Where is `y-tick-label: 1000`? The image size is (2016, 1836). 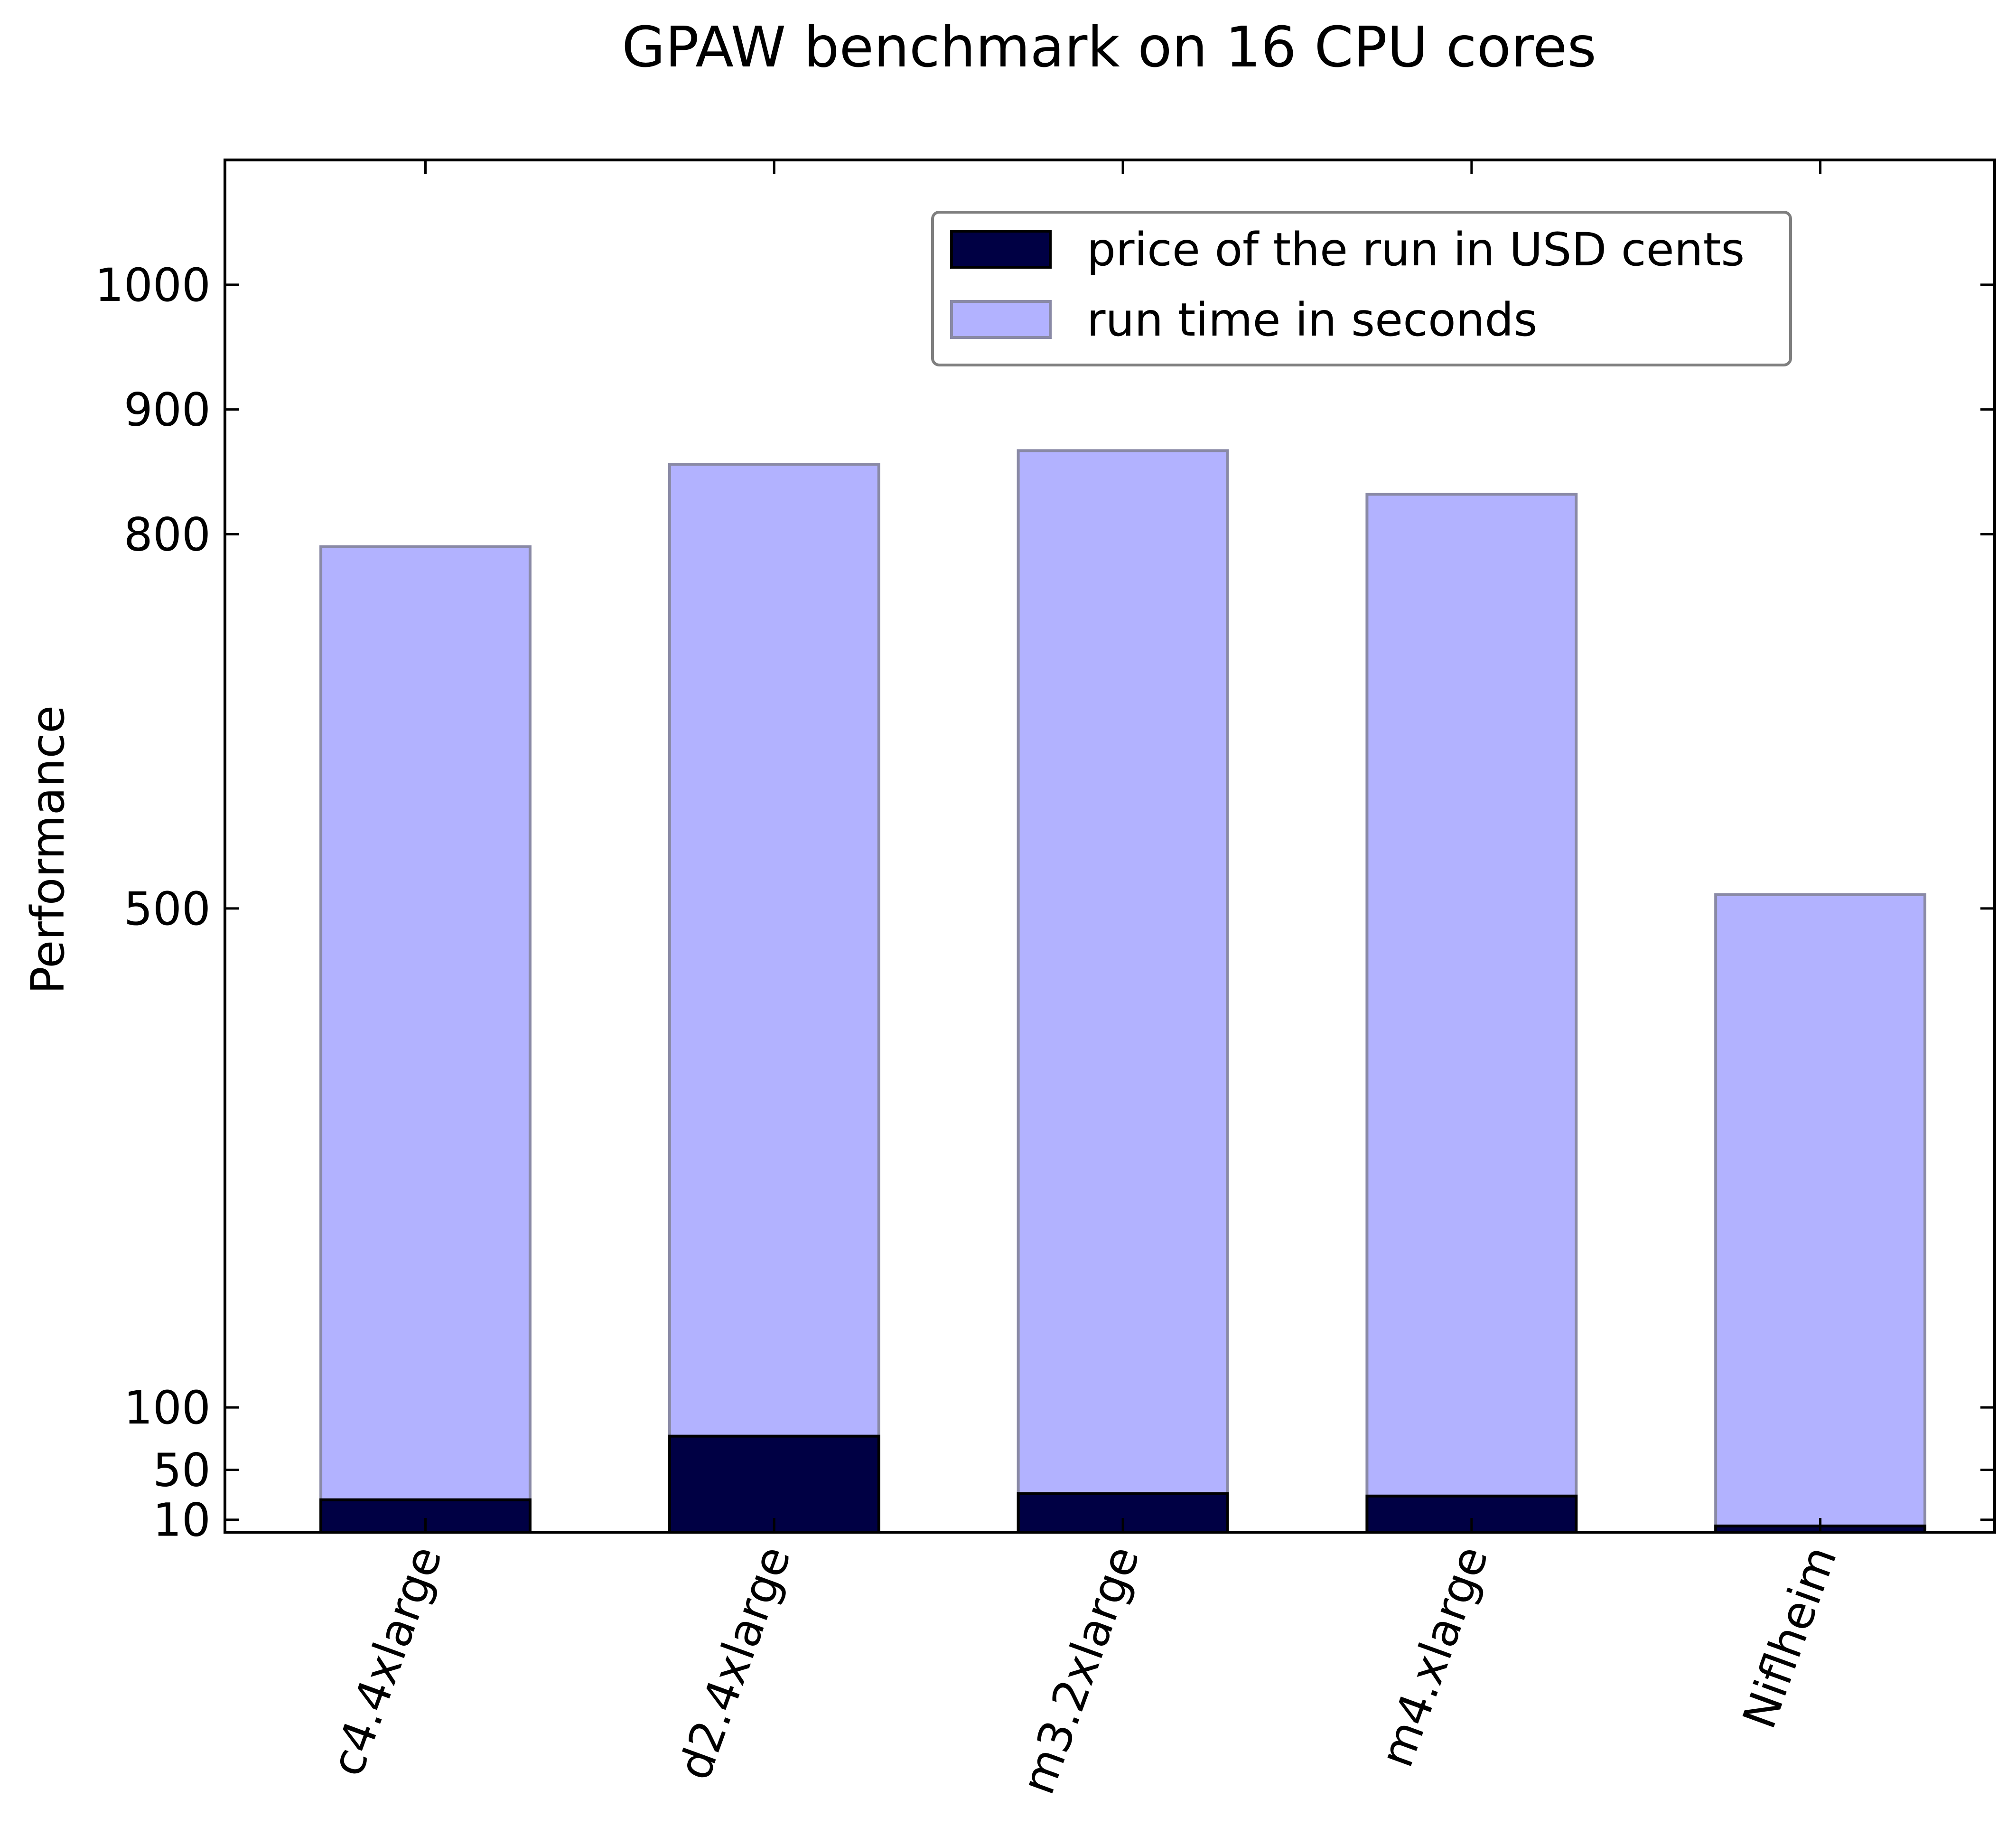 y-tick-label: 1000 is located at coordinates (153, 286).